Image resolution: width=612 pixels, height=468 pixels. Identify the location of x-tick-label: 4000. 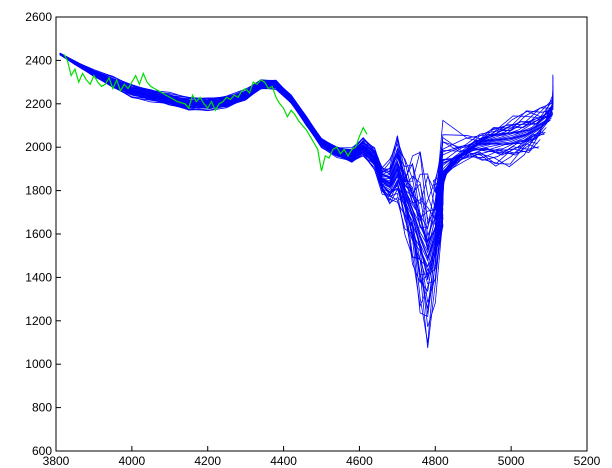
(132, 461).